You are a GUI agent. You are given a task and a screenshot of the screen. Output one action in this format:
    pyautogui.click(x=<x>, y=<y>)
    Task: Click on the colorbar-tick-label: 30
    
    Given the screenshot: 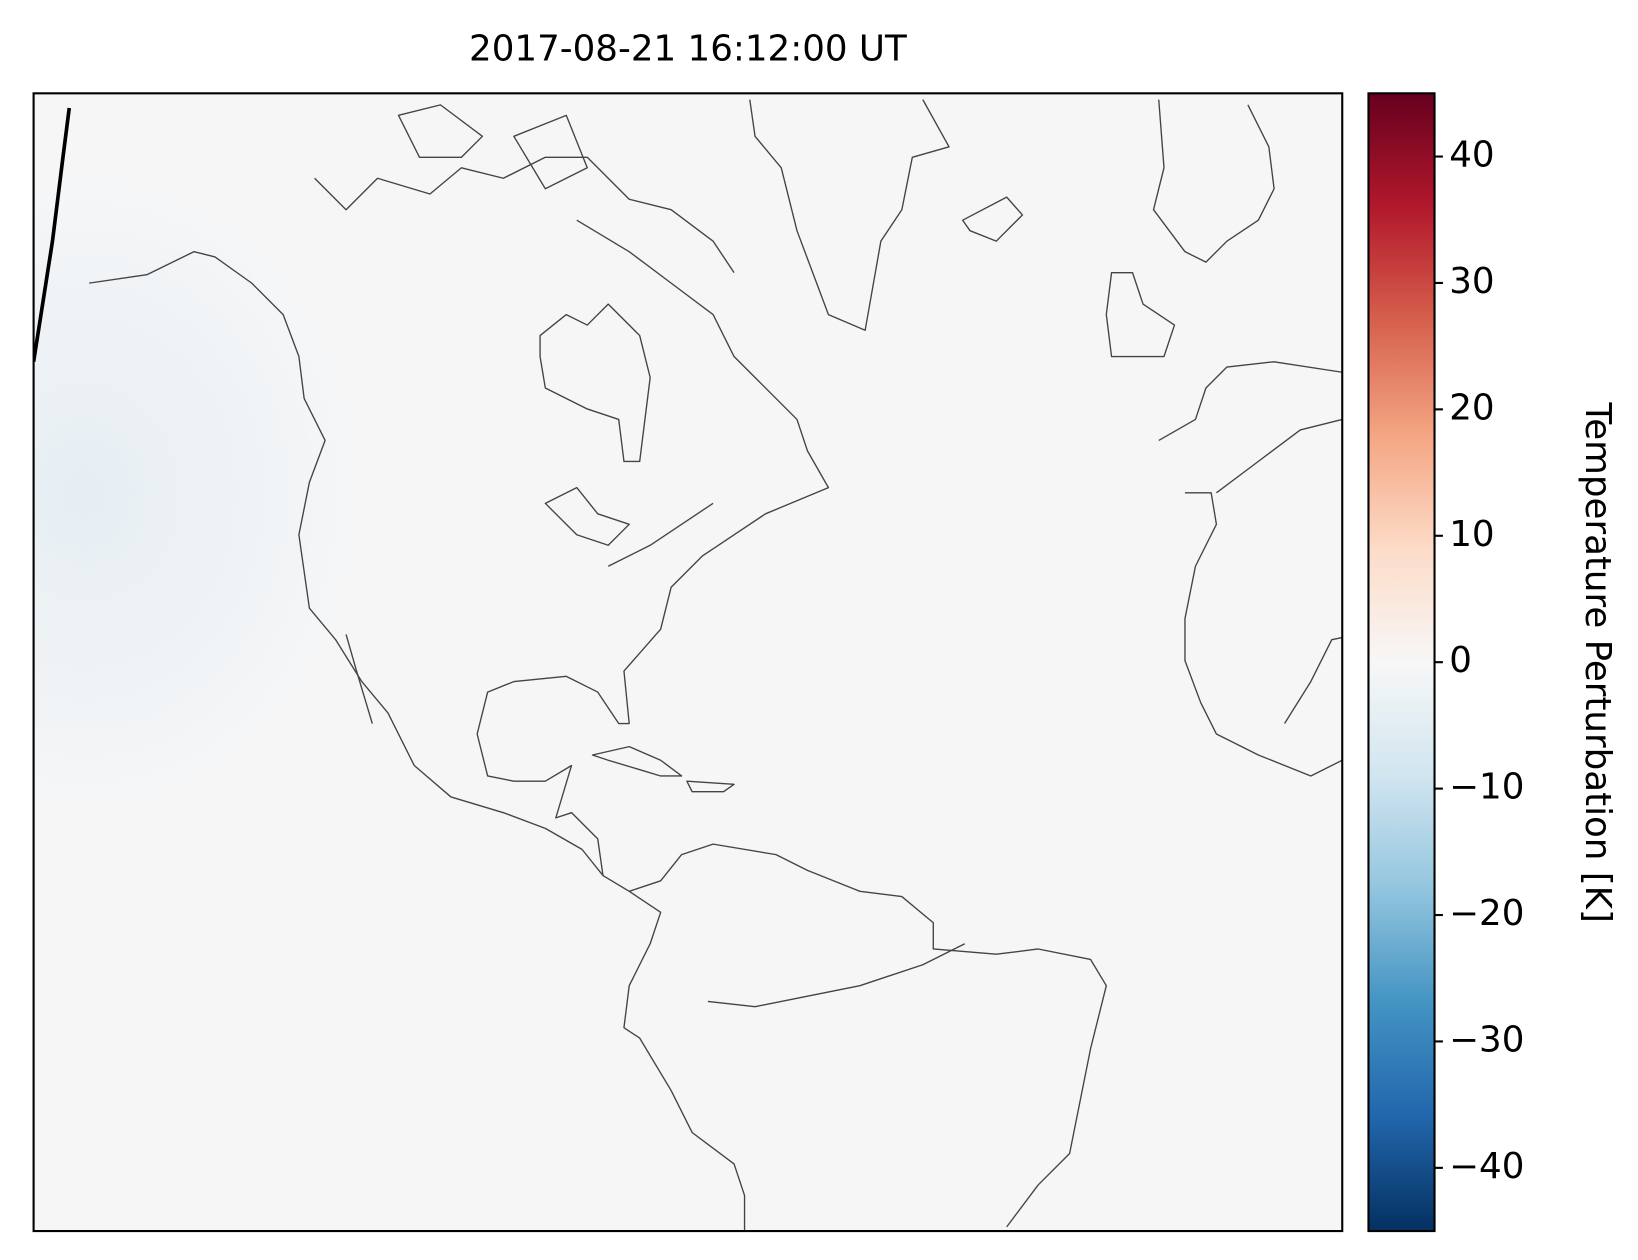 What is the action you would take?
    pyautogui.click(x=1471, y=281)
    